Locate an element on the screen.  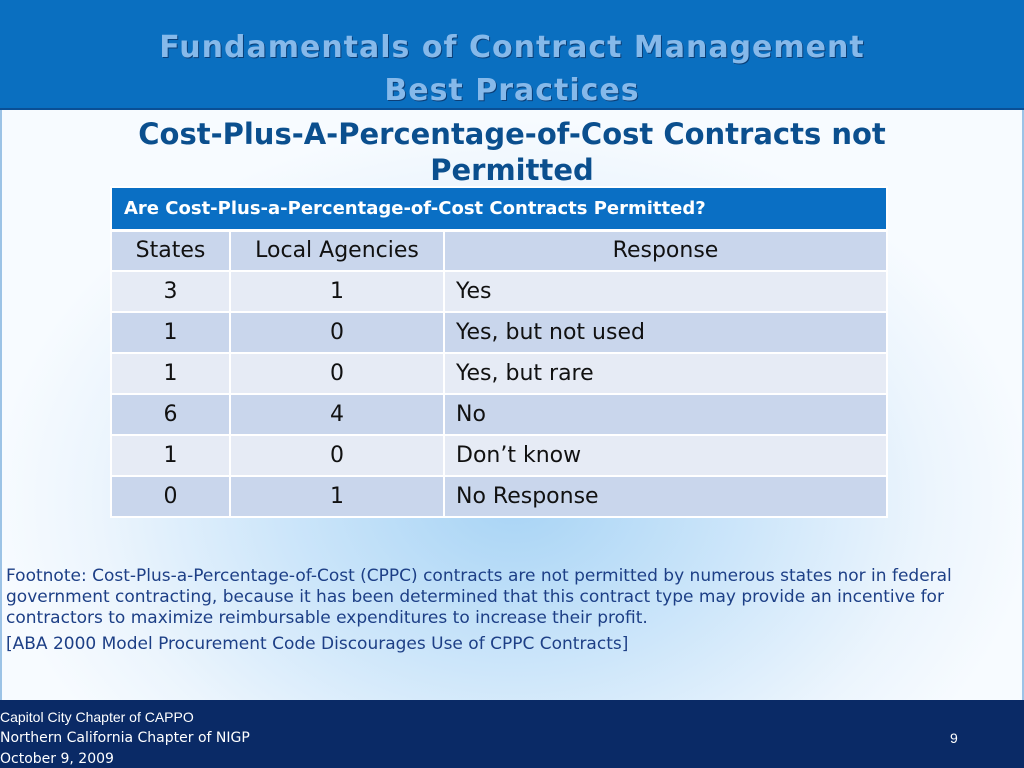
table-row: 1 0 Don’t know is located at coordinates (499, 455).